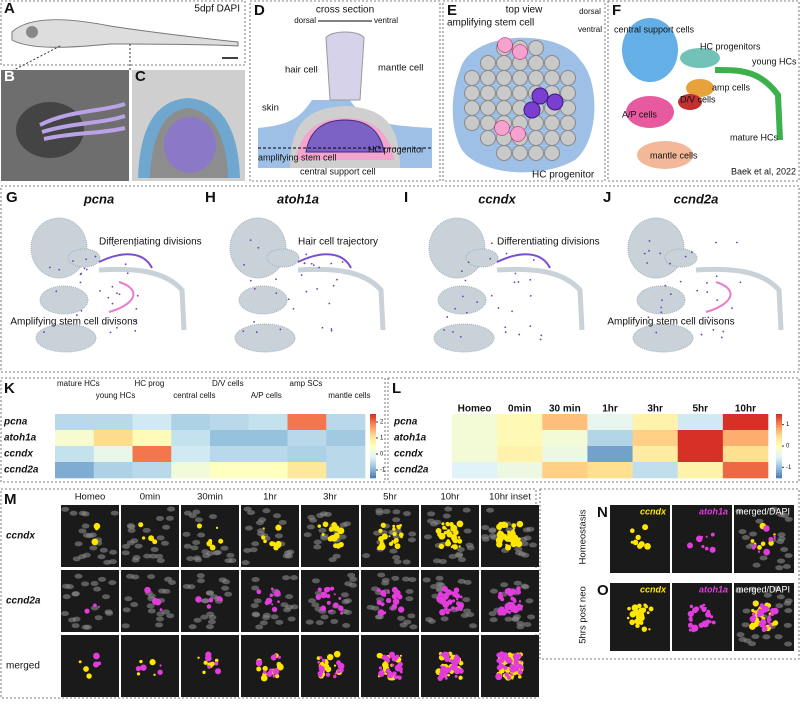 The height and width of the screenshot is (704, 800). Describe the element at coordinates (23, 601) in the screenshot. I see `row-label: ccnd2a` at that location.